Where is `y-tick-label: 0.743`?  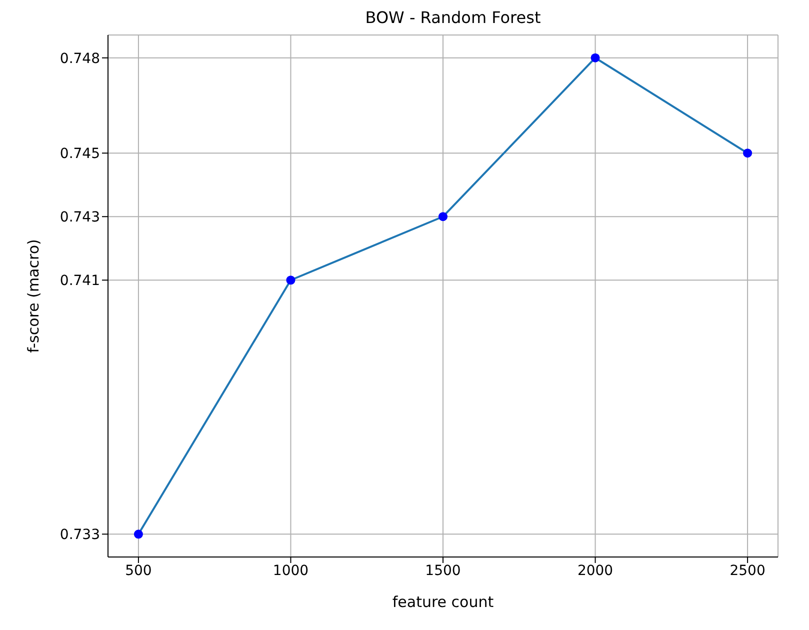 y-tick-label: 0.743 is located at coordinates (80, 218).